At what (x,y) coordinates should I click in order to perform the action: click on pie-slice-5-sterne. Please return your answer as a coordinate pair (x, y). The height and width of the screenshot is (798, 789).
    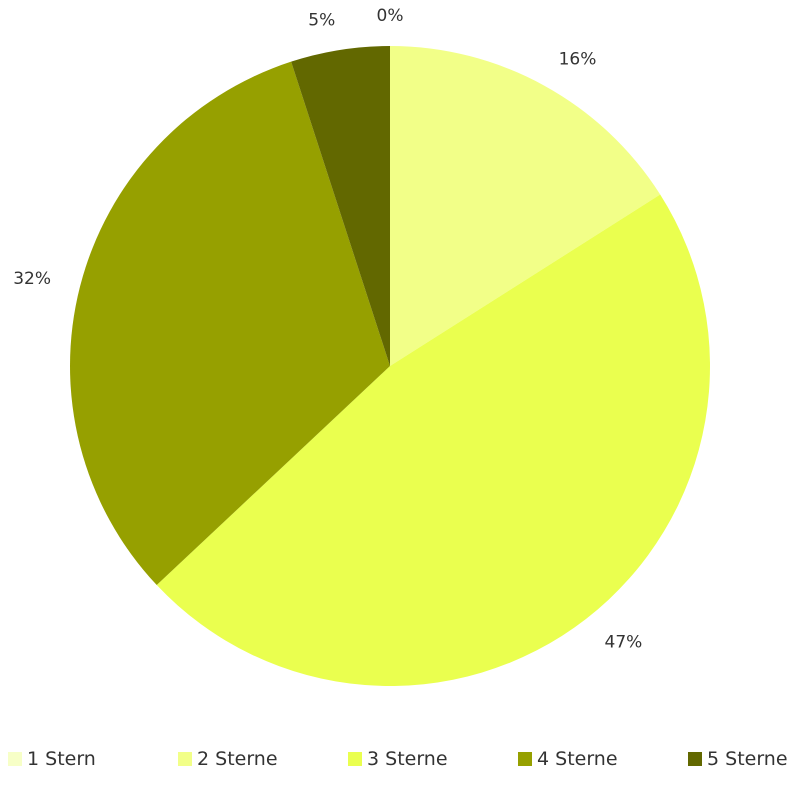
    Looking at the image, I should click on (340, 206).